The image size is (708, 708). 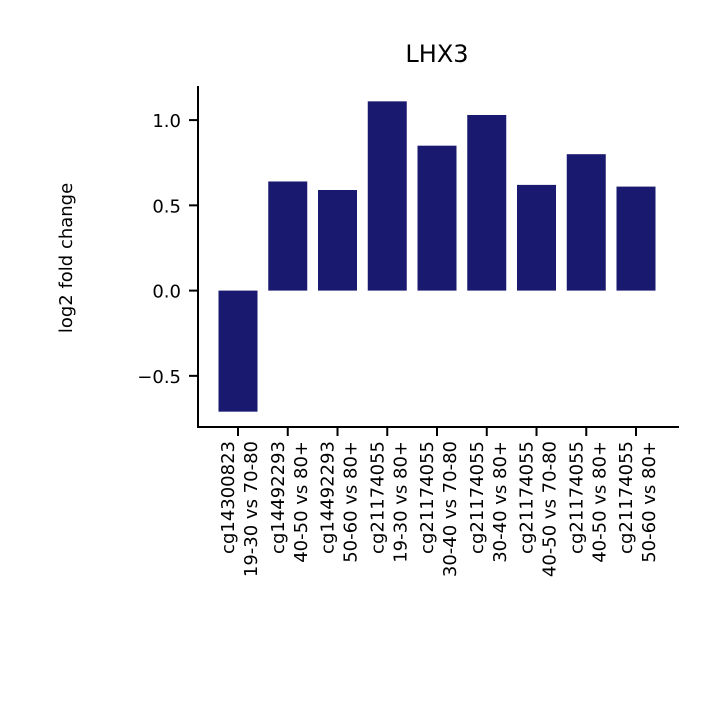 What do you see at coordinates (500, 502) in the screenshot?
I see `x-tick-label-5-line-1: 30-40 vs 80+` at bounding box center [500, 502].